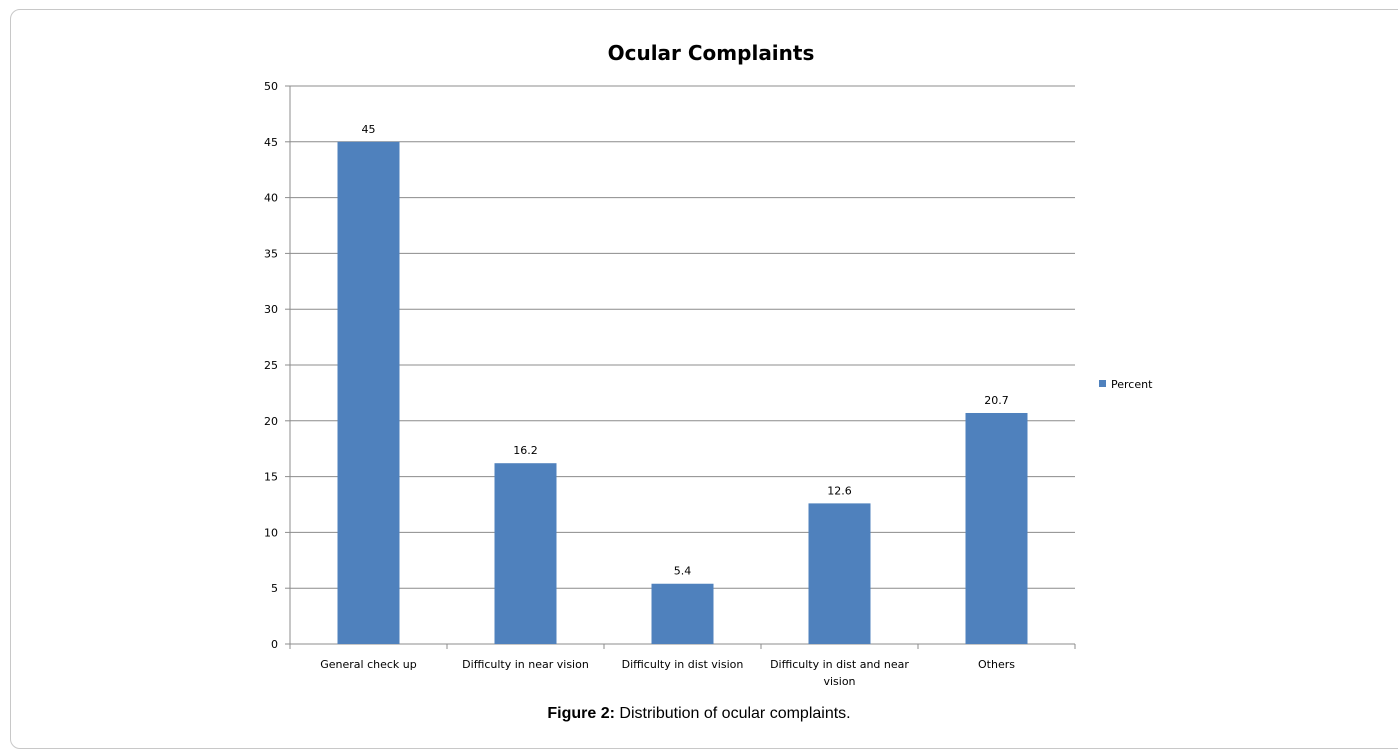 This screenshot has width=1398, height=749. Describe the element at coordinates (525, 664) in the screenshot. I see `x-tick-label: Difficulty in near vision` at that location.